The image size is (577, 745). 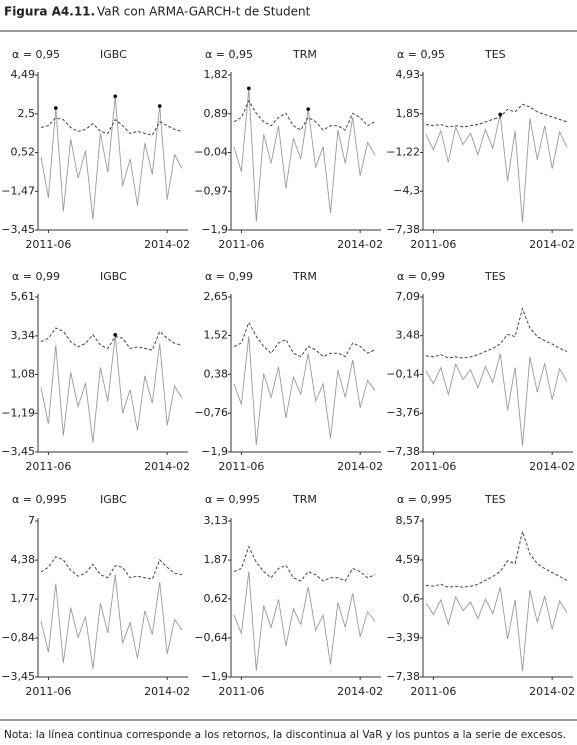 I want to click on y-tick-label: −1,22, so click(x=403, y=151).